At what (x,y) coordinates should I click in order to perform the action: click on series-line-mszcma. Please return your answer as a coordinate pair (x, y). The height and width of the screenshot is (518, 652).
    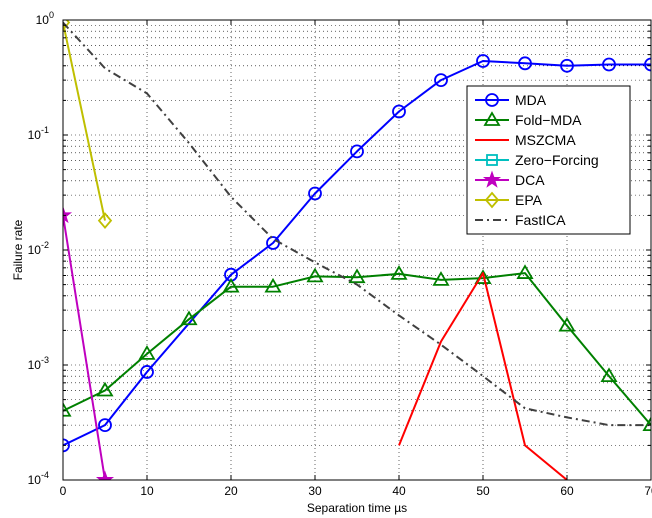
    Looking at the image, I should click on (483, 376).